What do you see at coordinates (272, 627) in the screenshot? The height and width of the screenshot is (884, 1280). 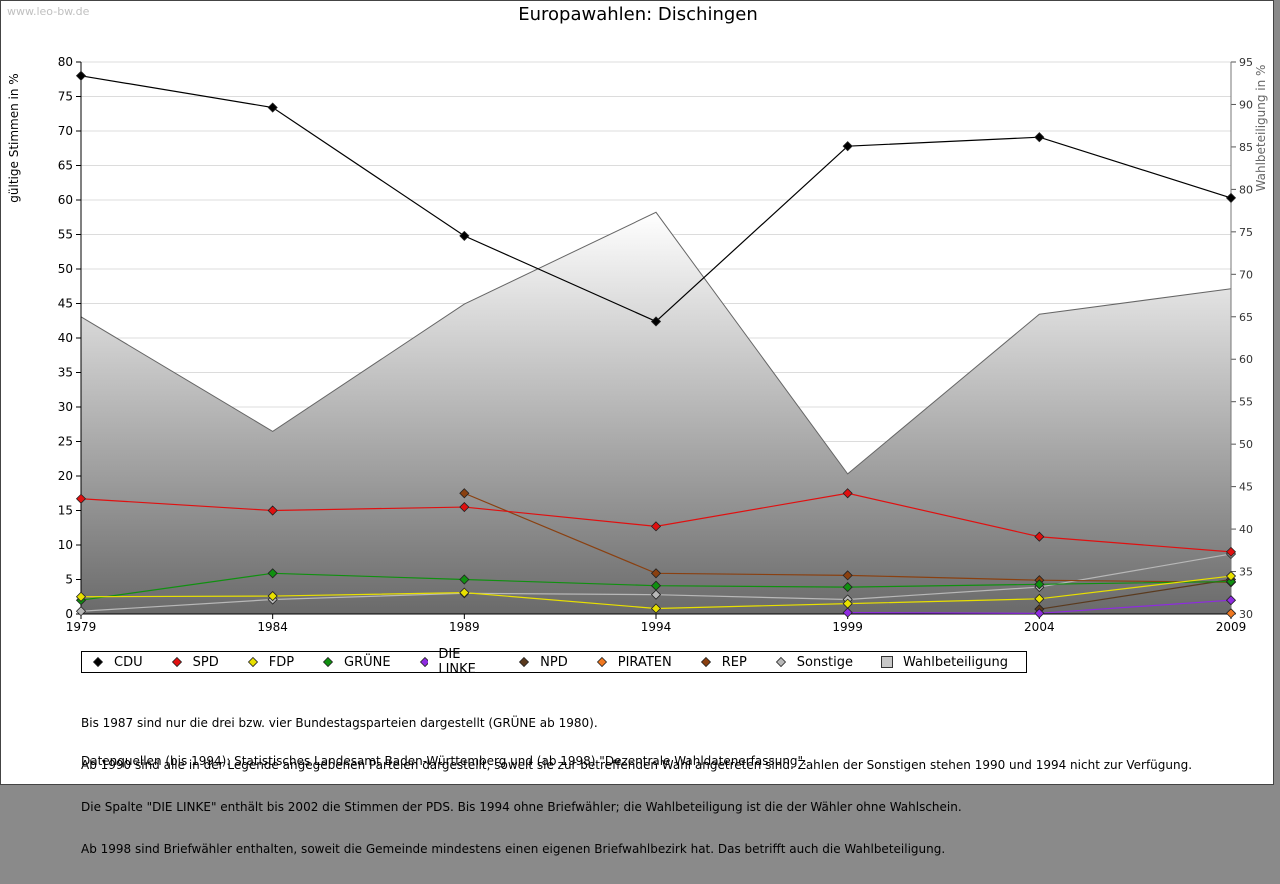 I see `x-tick-label: 1984` at bounding box center [272, 627].